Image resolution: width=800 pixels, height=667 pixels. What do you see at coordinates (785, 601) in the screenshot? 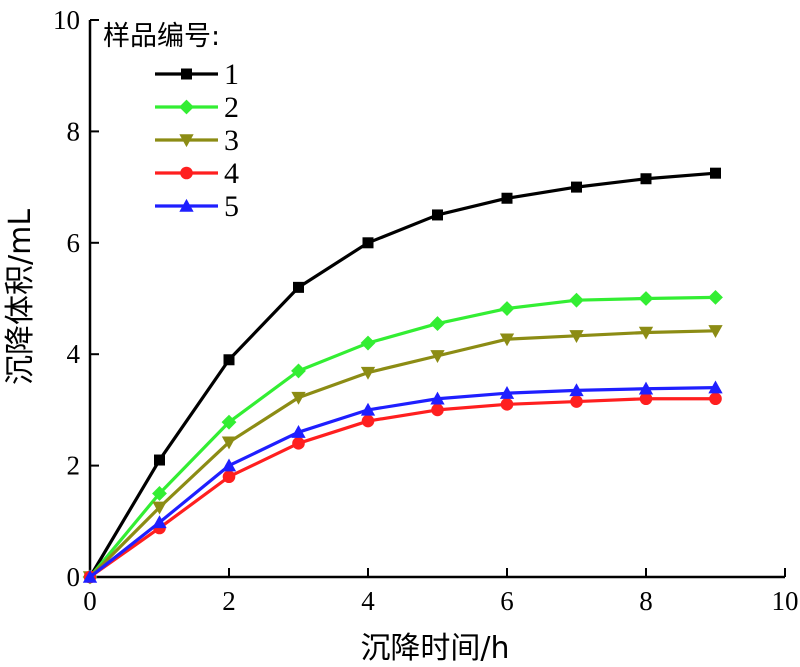
I see `x-tick-label: 10` at bounding box center [785, 601].